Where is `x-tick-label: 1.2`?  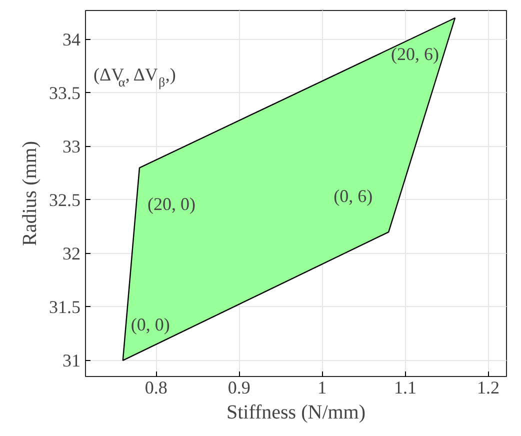 x-tick-label: 1.2 is located at coordinates (488, 388).